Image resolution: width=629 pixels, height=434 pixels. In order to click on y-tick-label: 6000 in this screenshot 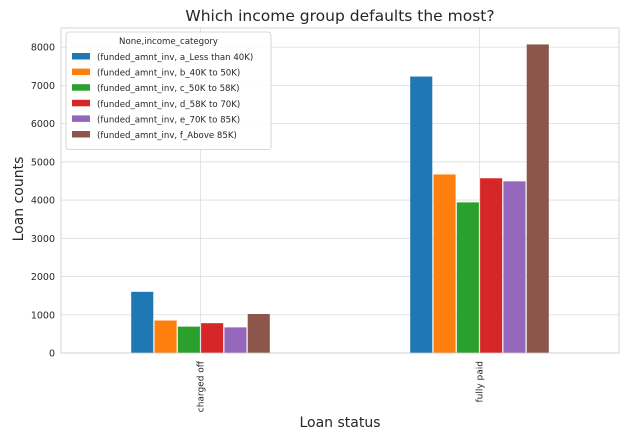, I will do `click(43, 124)`.